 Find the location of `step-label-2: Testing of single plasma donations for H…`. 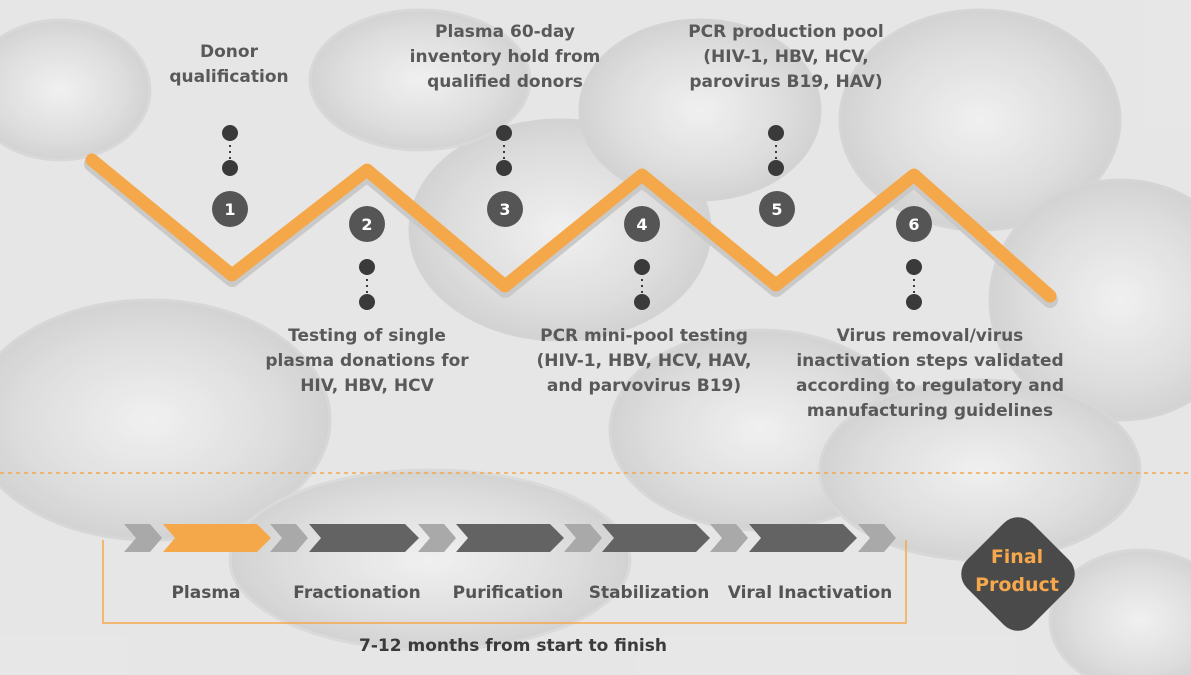

step-label-2: Testing of single plasma donations for H… is located at coordinates (366, 361).